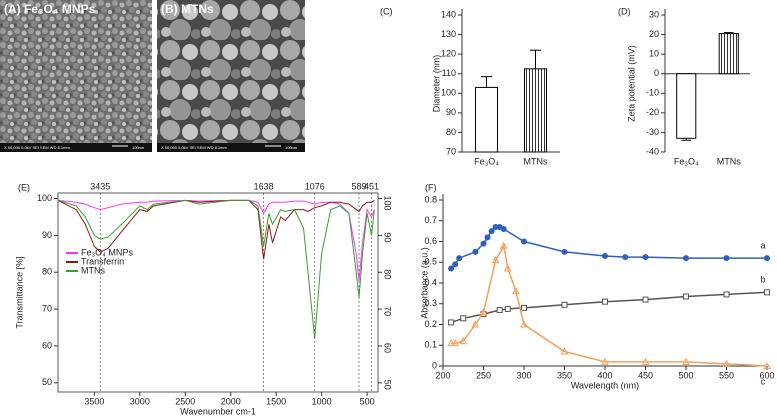 The width and height of the screenshot is (777, 416). Describe the element at coordinates (431, 187) in the screenshot. I see `chart-title: (F)` at that location.